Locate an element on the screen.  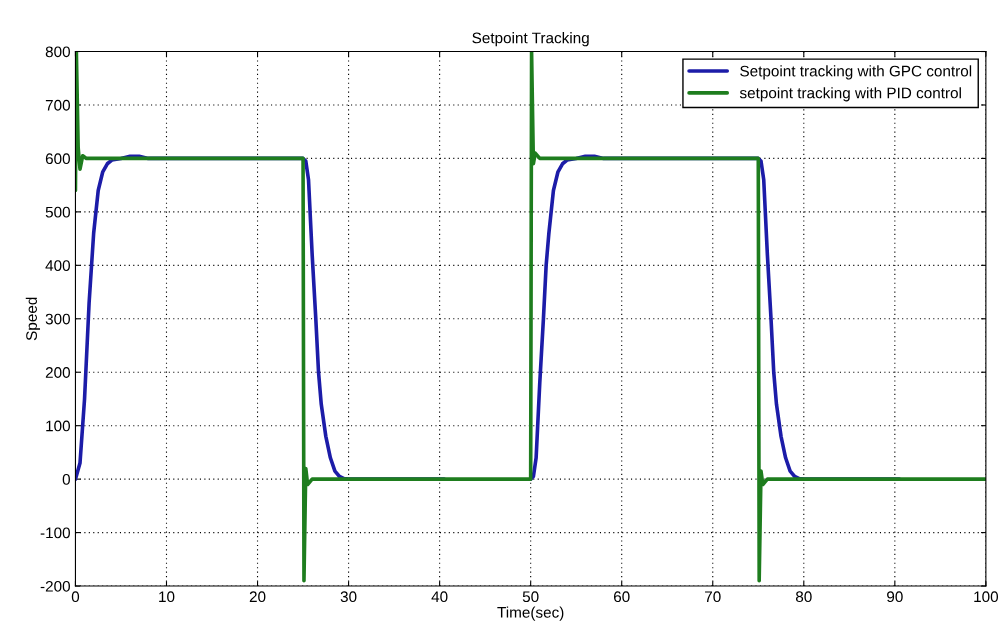
y-tick-label: 400 is located at coordinates (57, 266).